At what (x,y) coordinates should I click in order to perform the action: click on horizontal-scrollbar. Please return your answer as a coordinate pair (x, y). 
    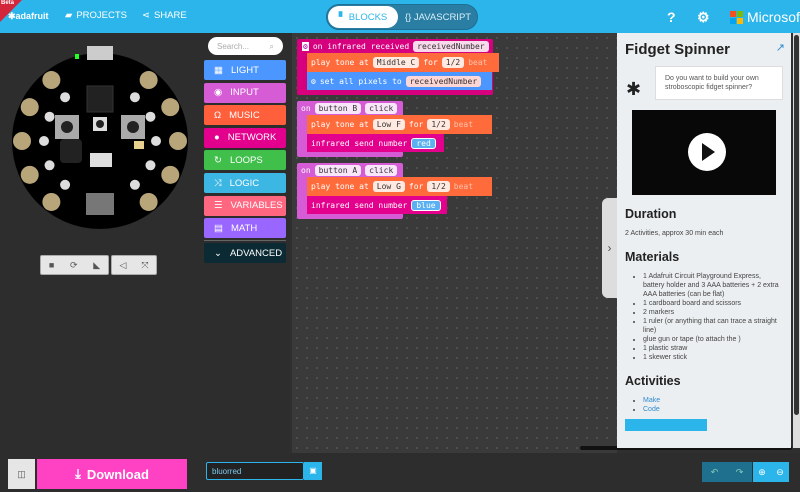
    Looking at the image, I should click on (686, 448).